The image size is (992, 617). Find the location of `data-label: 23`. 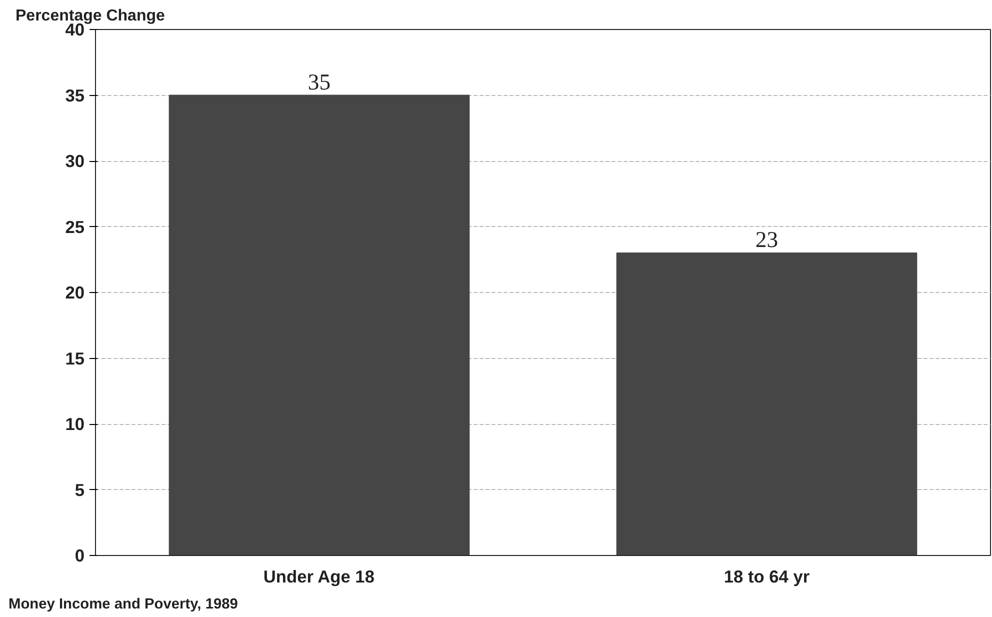

data-label: 23 is located at coordinates (766, 239).